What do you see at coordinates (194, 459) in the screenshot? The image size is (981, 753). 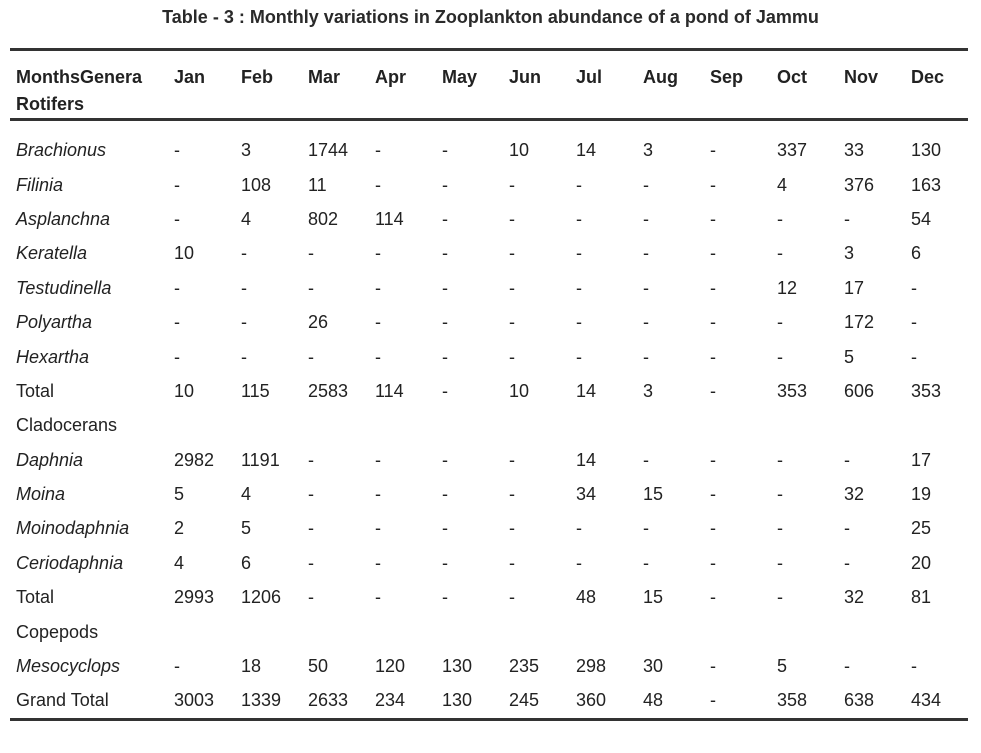 I see `cell-value: 2982` at bounding box center [194, 459].